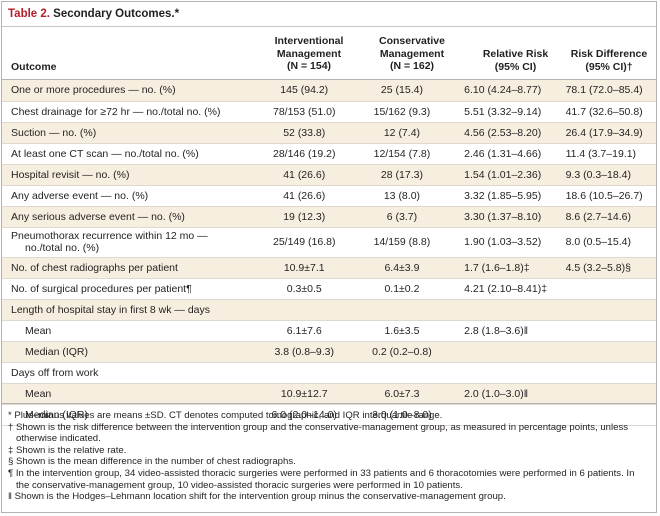 This screenshot has width=660, height=516. I want to click on cell-relative-risk: 4.56 (2.53–8.20), so click(507, 132).